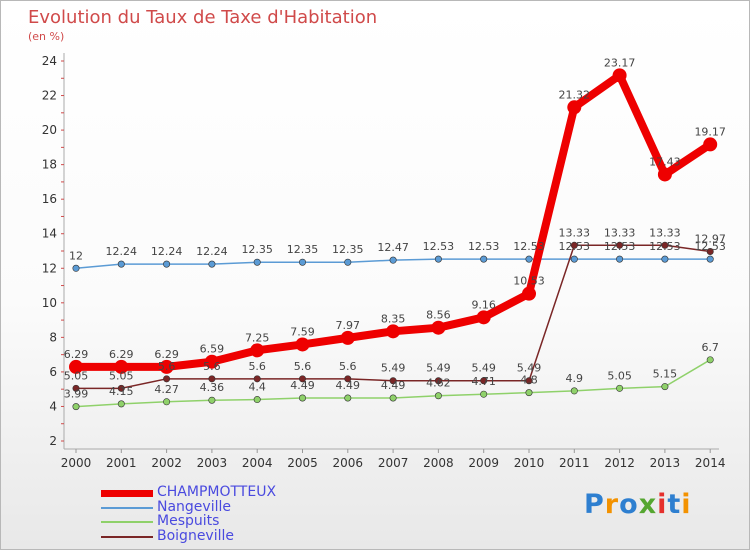  What do you see at coordinates (438, 315) in the screenshot?
I see `data-label-champmotteux: 8.56` at bounding box center [438, 315].